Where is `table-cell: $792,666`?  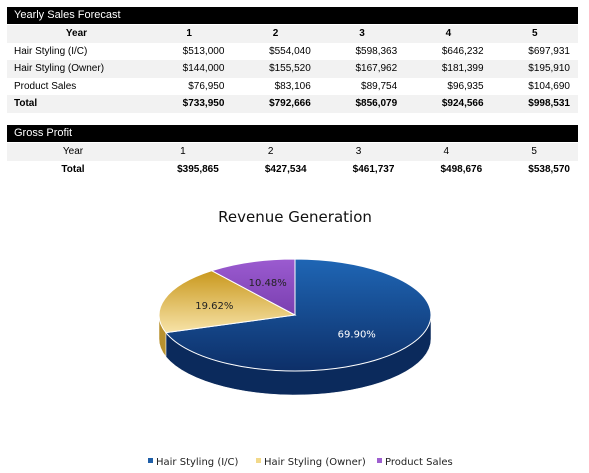
table-cell: $792,666 is located at coordinates (275, 104).